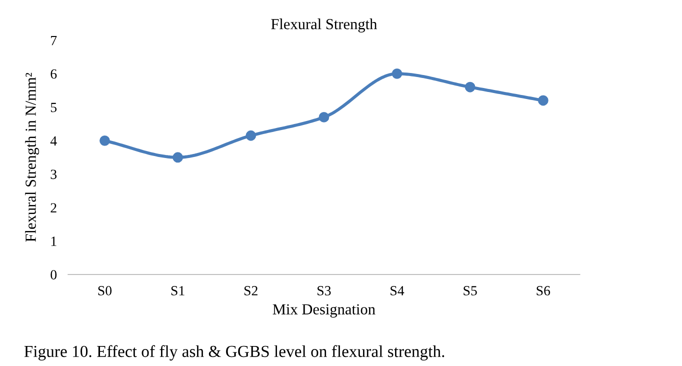 The height and width of the screenshot is (366, 682). What do you see at coordinates (32, 157) in the screenshot?
I see `y-axis-title: Flexural Strength in N/mm²` at bounding box center [32, 157].